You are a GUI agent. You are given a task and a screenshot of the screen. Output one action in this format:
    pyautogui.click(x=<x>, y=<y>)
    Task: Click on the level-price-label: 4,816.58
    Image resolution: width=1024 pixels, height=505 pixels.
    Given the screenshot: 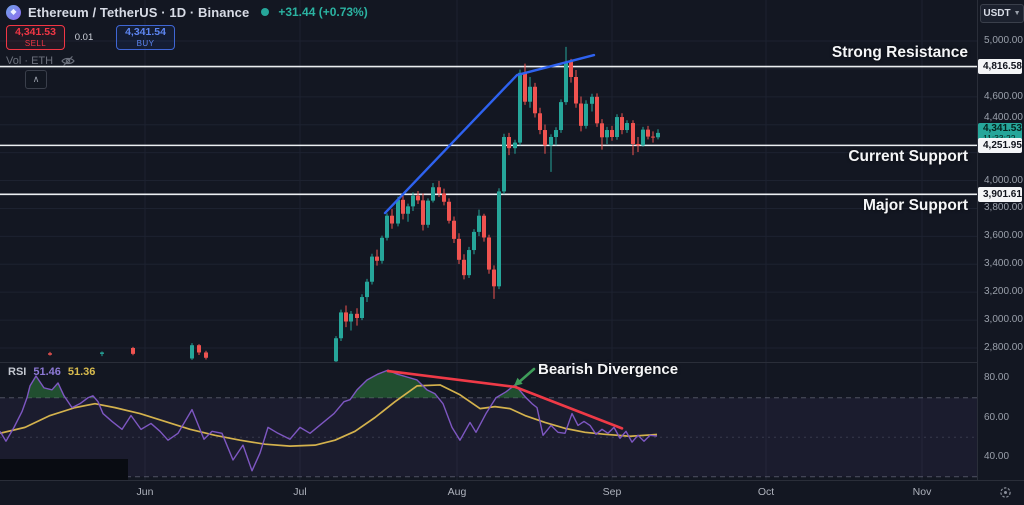 What is the action you would take?
    pyautogui.click(x=1000, y=67)
    